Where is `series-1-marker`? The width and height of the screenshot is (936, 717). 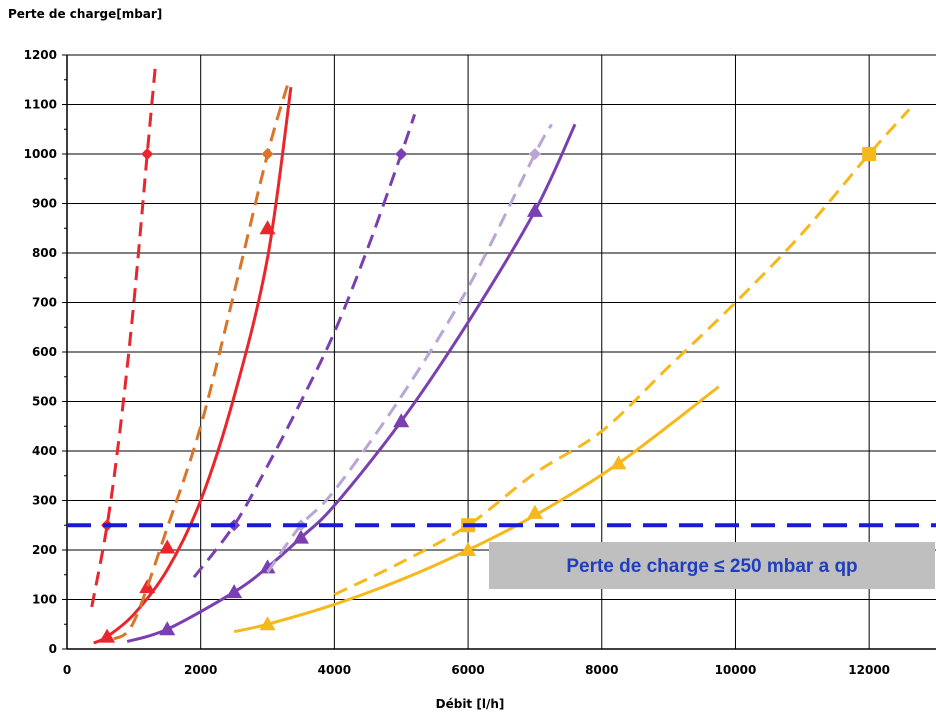 series-1-marker is located at coordinates (147, 154).